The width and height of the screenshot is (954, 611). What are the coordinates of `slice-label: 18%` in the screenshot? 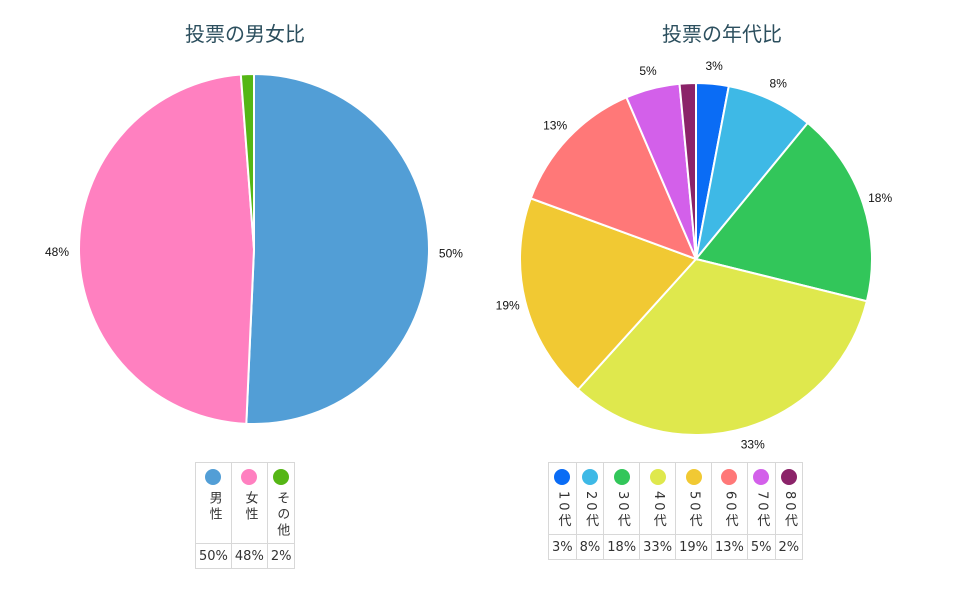 It's located at (880, 198).